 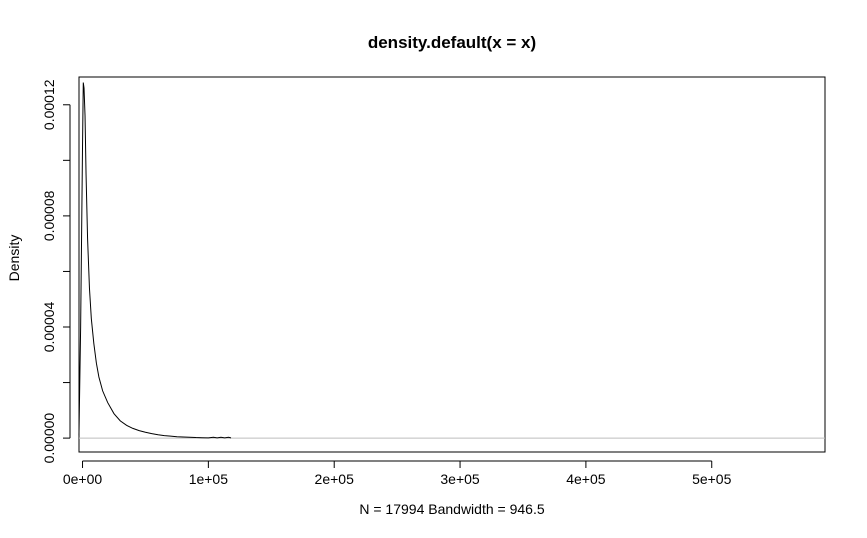 I want to click on density-curve, so click(x=155, y=260).